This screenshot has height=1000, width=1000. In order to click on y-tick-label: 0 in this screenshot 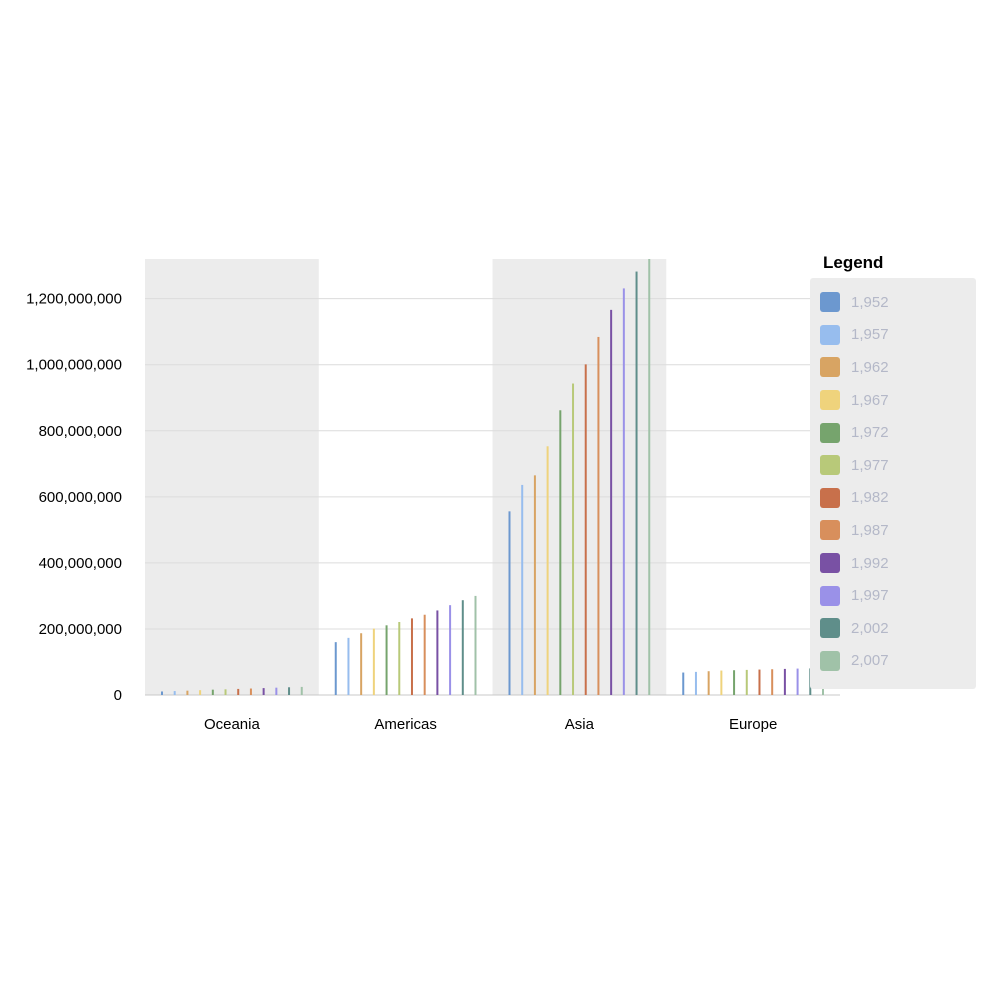, I will do `click(118, 695)`.